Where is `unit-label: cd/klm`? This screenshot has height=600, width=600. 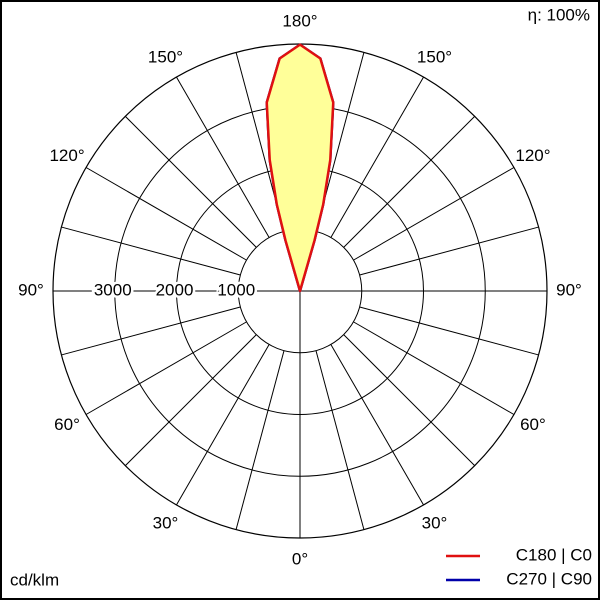 unit-label: cd/klm is located at coordinates (34, 579).